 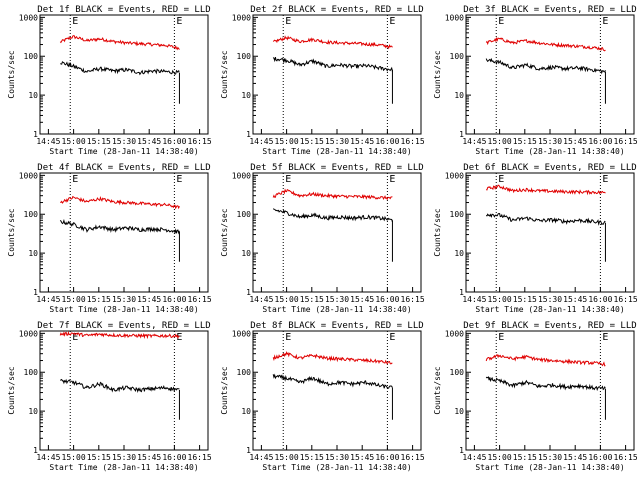 I want to click on panel-title: Det 1f BLACK = Events, RED = LLD, so click(x=123, y=10).